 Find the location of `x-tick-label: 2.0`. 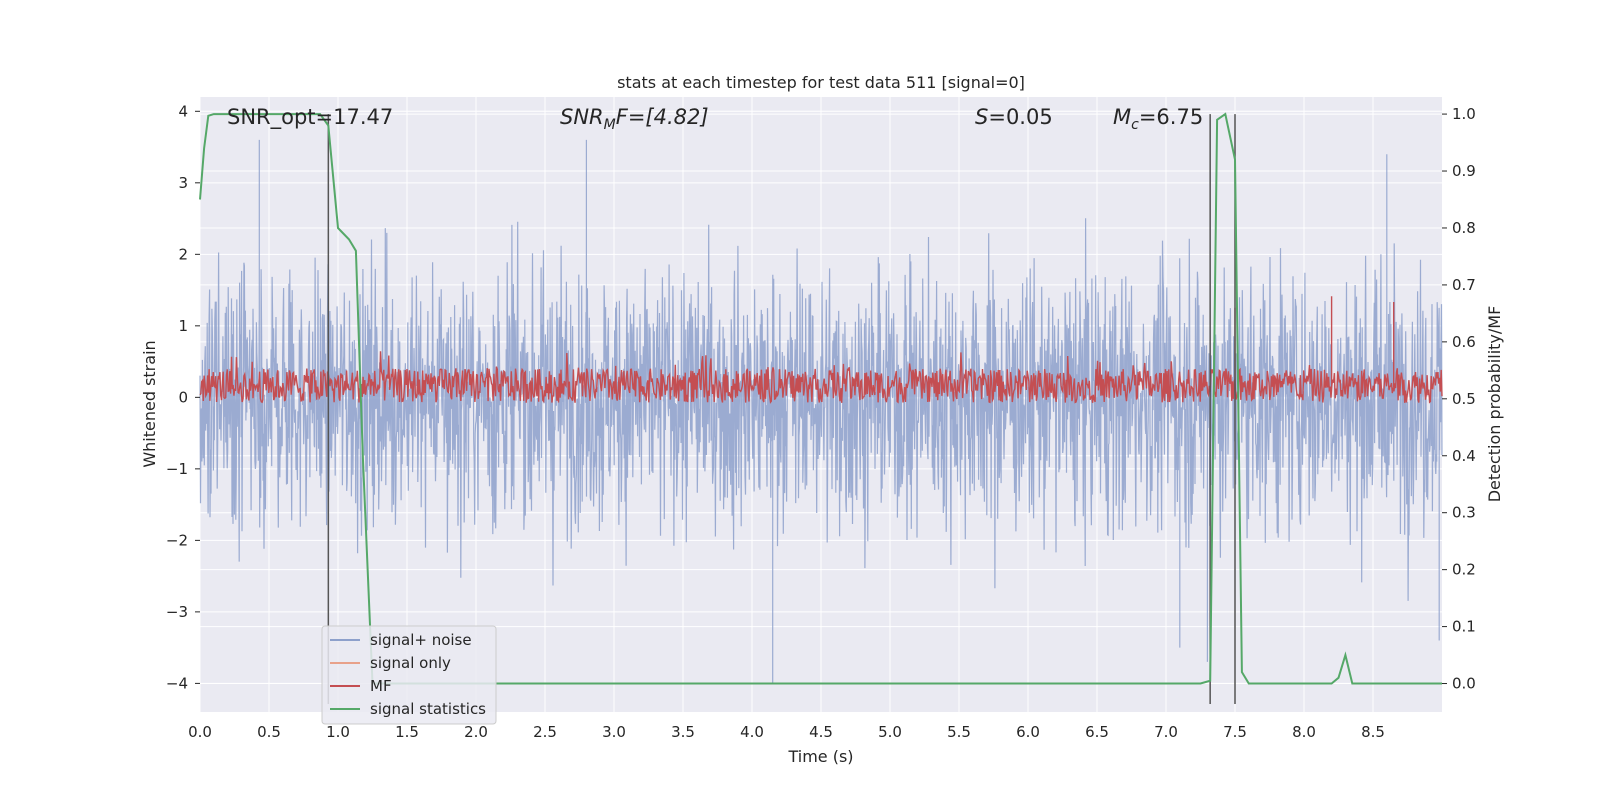

x-tick-label: 2.0 is located at coordinates (476, 732).